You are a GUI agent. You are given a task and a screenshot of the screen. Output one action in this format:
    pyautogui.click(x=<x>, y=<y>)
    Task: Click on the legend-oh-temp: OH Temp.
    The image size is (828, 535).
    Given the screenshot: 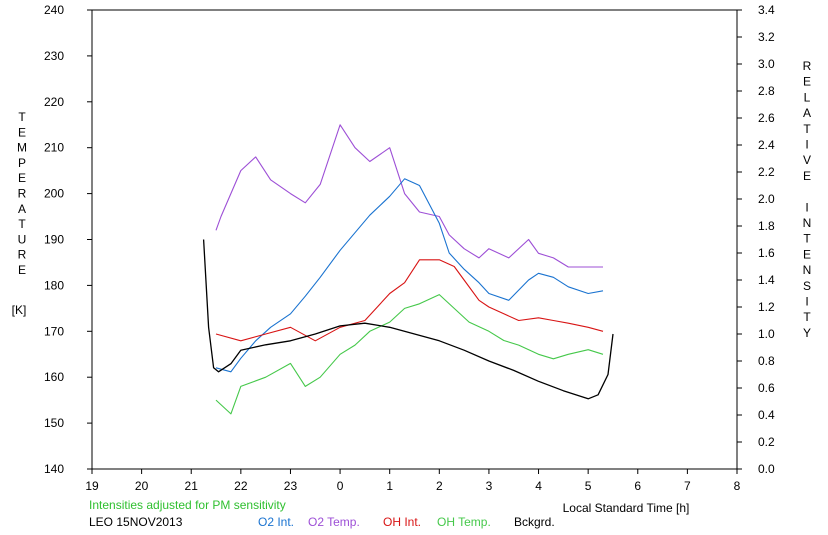 What is the action you would take?
    pyautogui.click(x=464, y=522)
    